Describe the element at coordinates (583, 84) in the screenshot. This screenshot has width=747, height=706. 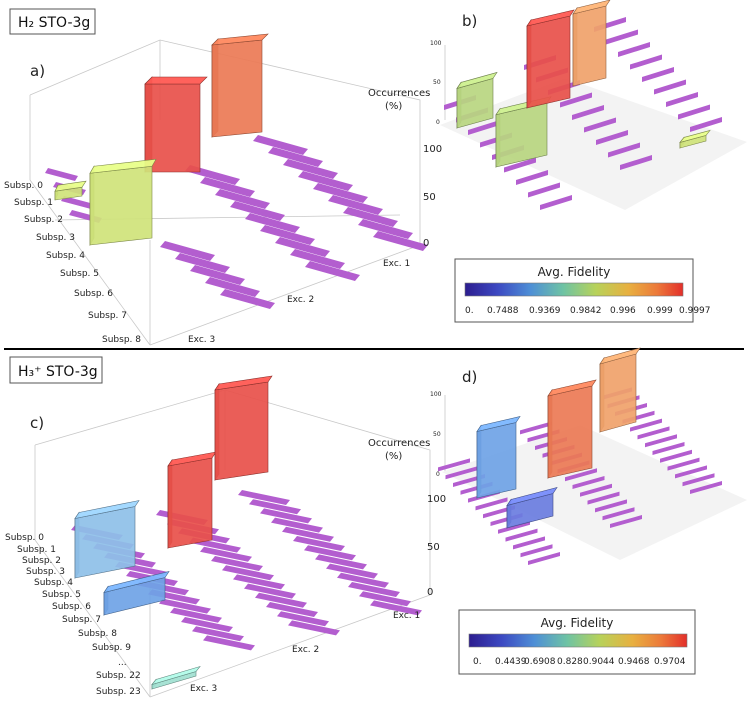
I see `panel-b-bars` at that location.